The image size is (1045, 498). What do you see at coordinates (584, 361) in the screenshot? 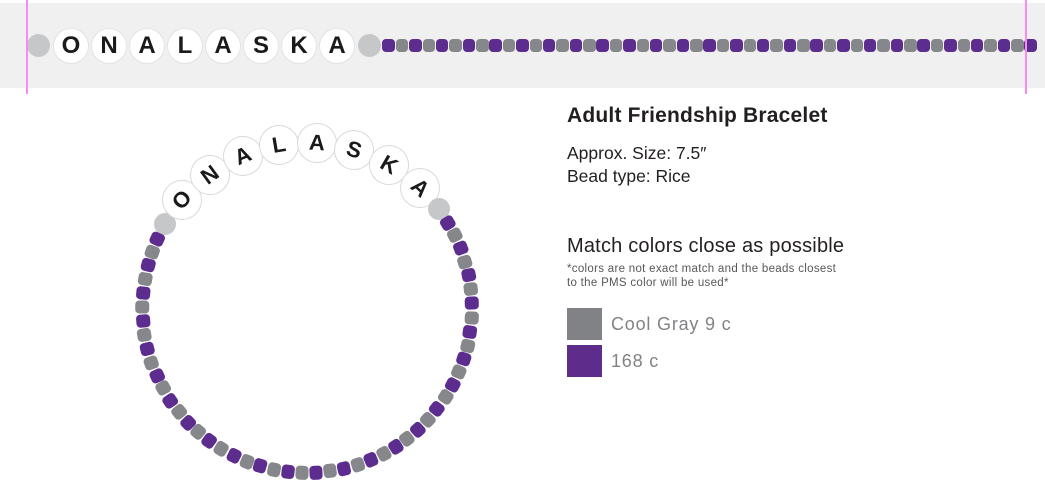
I see `168c-swatch` at bounding box center [584, 361].